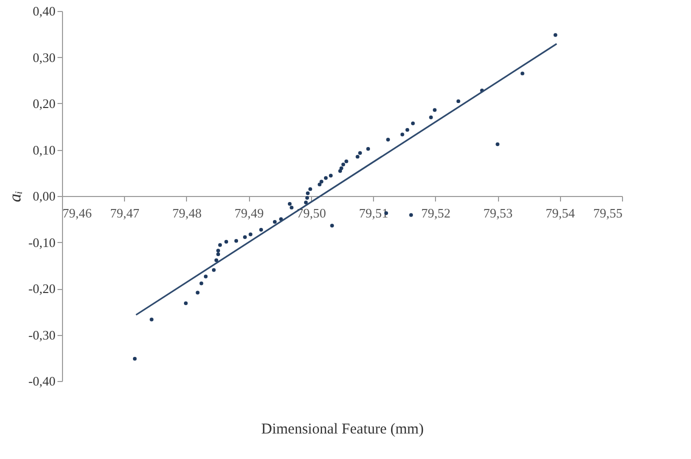 The width and height of the screenshot is (691, 459). What do you see at coordinates (187, 213) in the screenshot?
I see `x-tick-label: 79,48` at bounding box center [187, 213].